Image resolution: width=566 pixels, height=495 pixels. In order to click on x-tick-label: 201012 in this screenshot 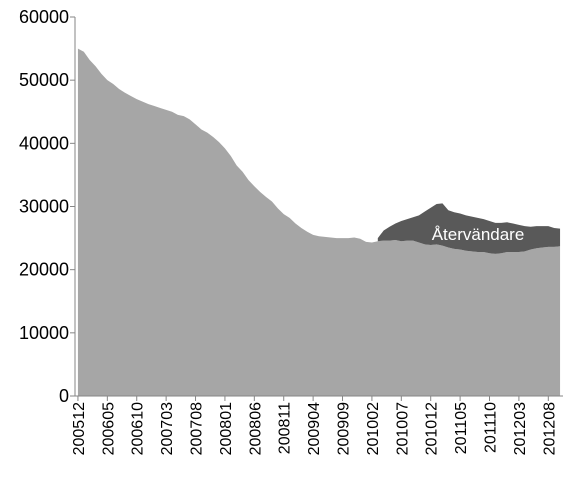, I will do `click(432, 428)`.